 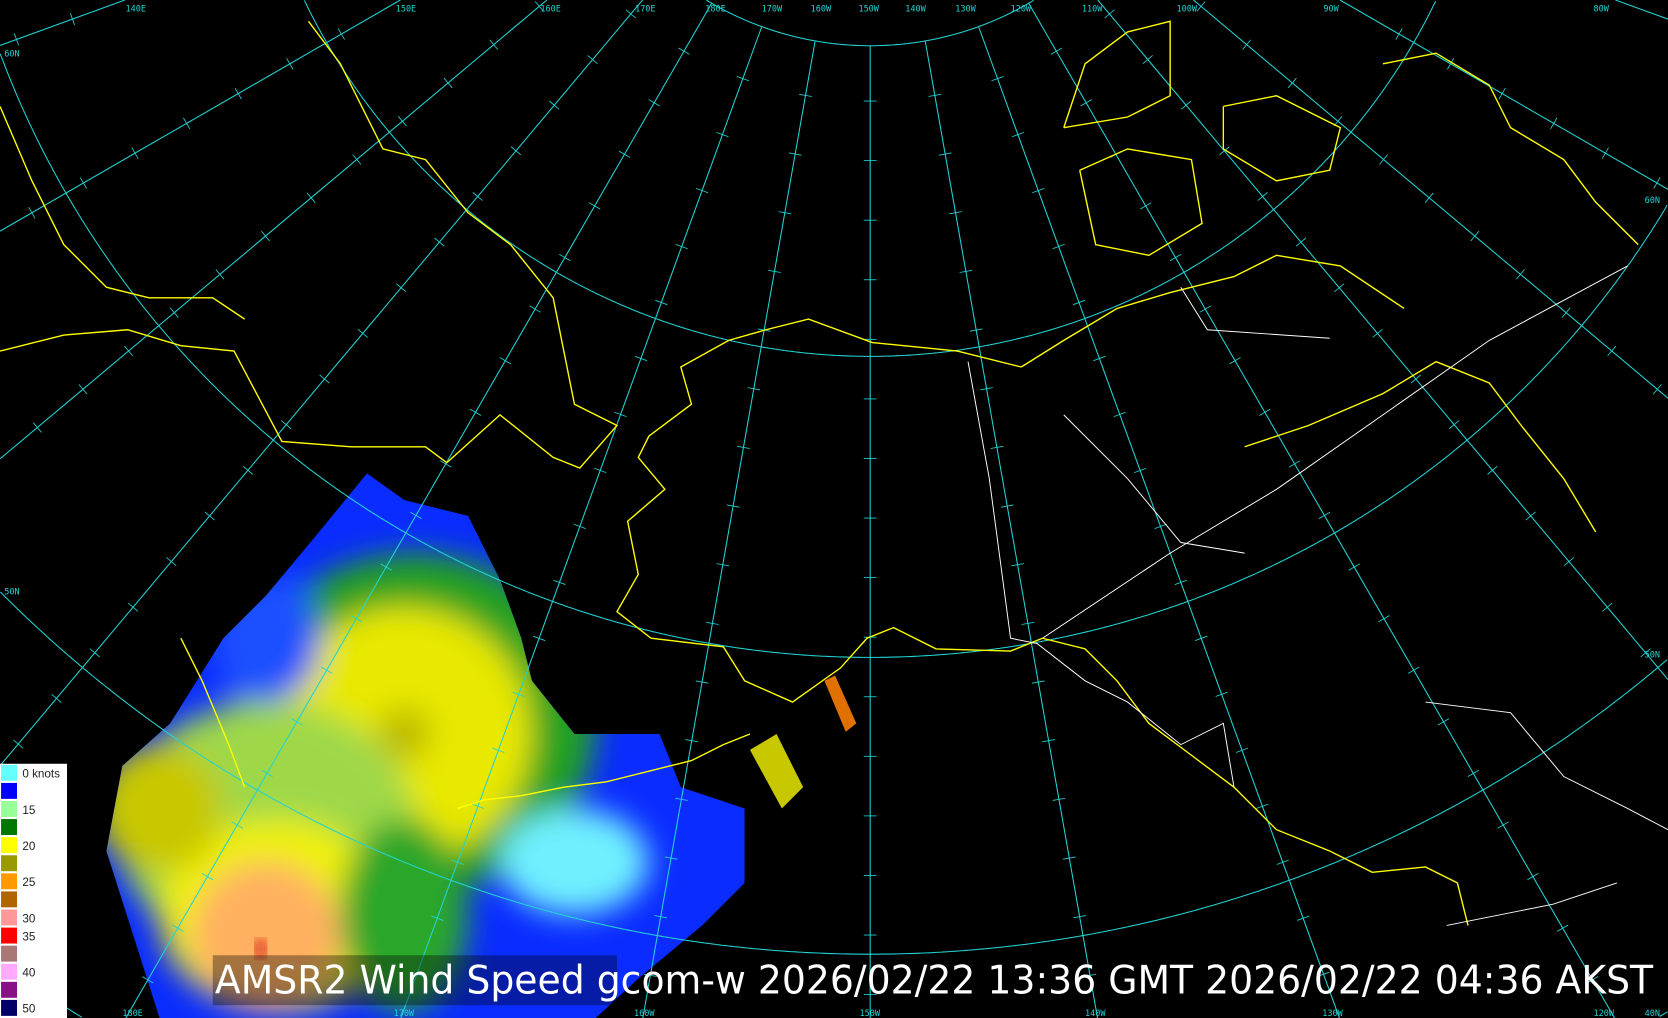 I want to click on graticule-label-left: 50N, so click(x=11, y=593).